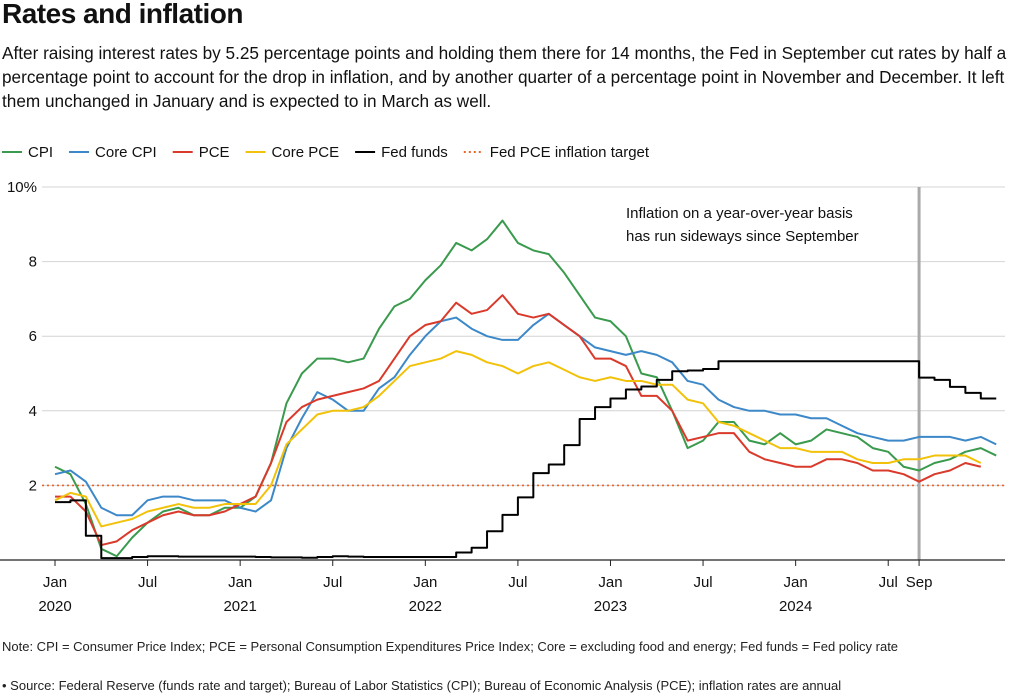  What do you see at coordinates (414, 152) in the screenshot?
I see `legend-label: Fed funds` at bounding box center [414, 152].